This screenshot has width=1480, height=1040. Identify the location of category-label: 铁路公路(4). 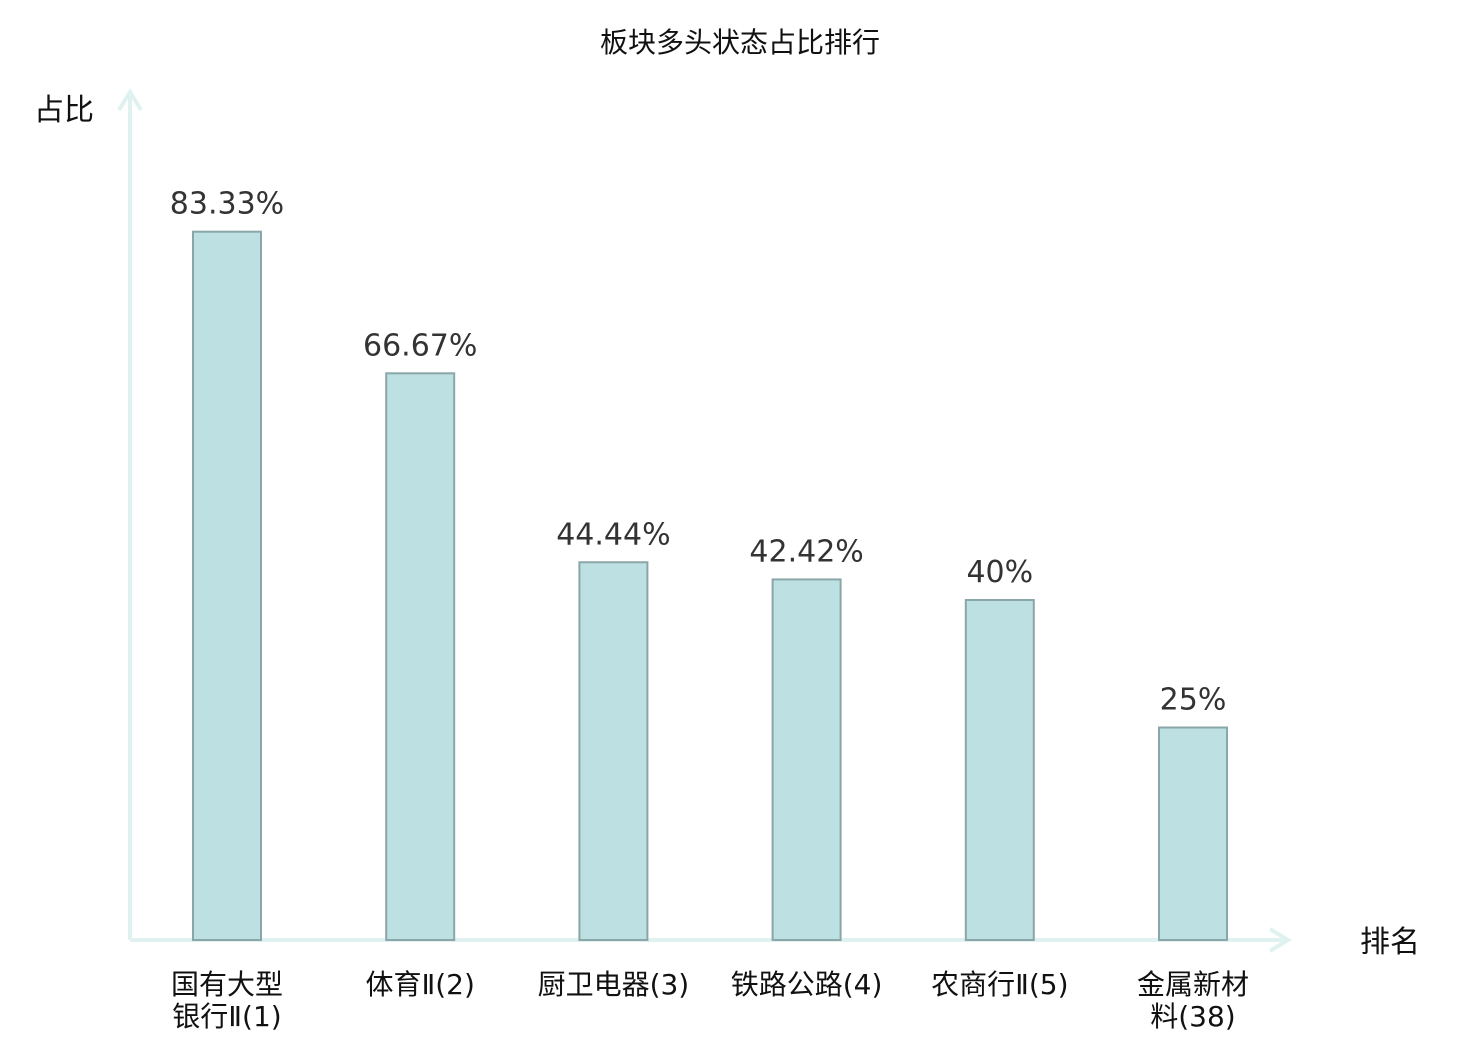
(807, 984).